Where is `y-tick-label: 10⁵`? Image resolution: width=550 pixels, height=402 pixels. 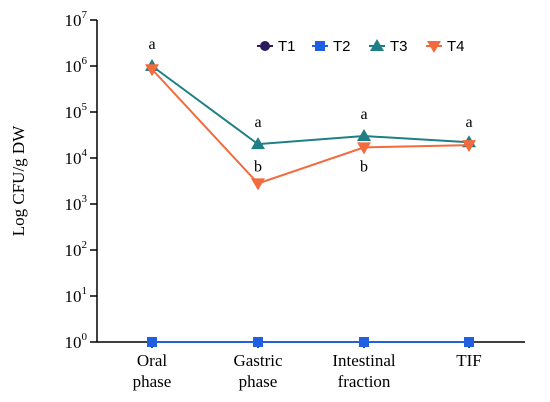
y-tick-label: 10⁵ is located at coordinates (76, 111).